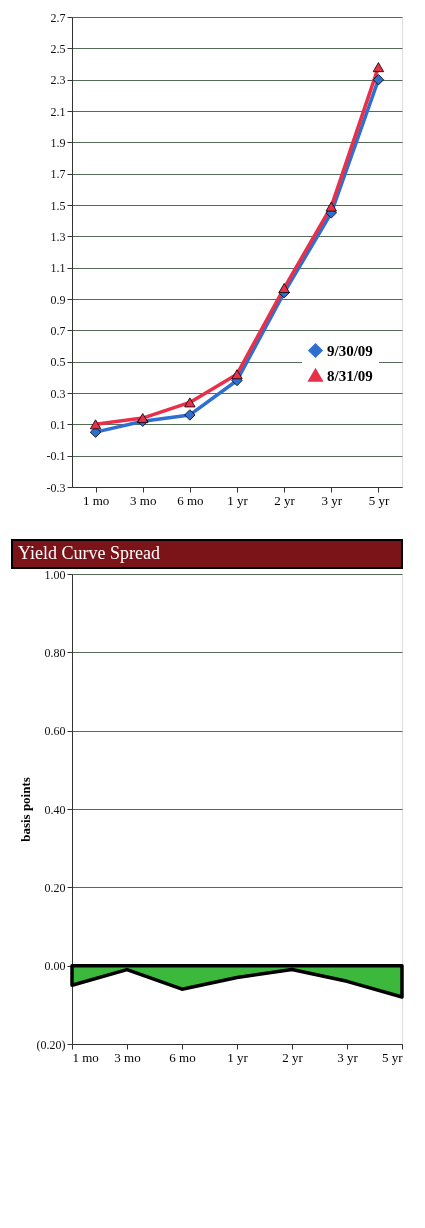 Image resolution: width=425 pixels, height=1228 pixels. Describe the element at coordinates (58, 205) in the screenshot. I see `y-tick-label: 1.5` at that location.